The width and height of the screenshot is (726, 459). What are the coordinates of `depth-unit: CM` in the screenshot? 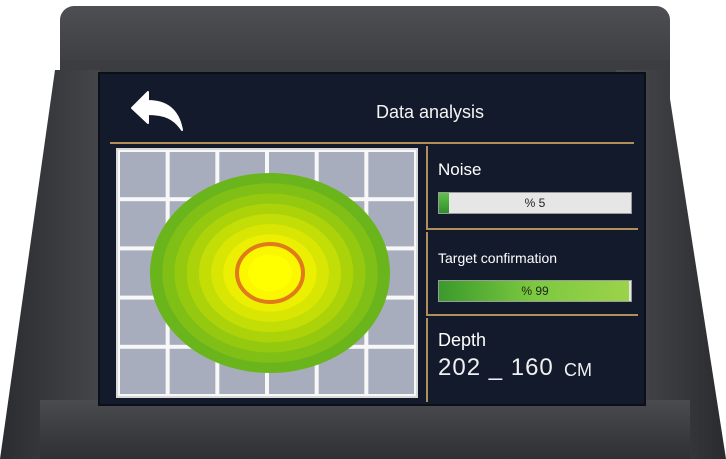 It's located at (578, 370).